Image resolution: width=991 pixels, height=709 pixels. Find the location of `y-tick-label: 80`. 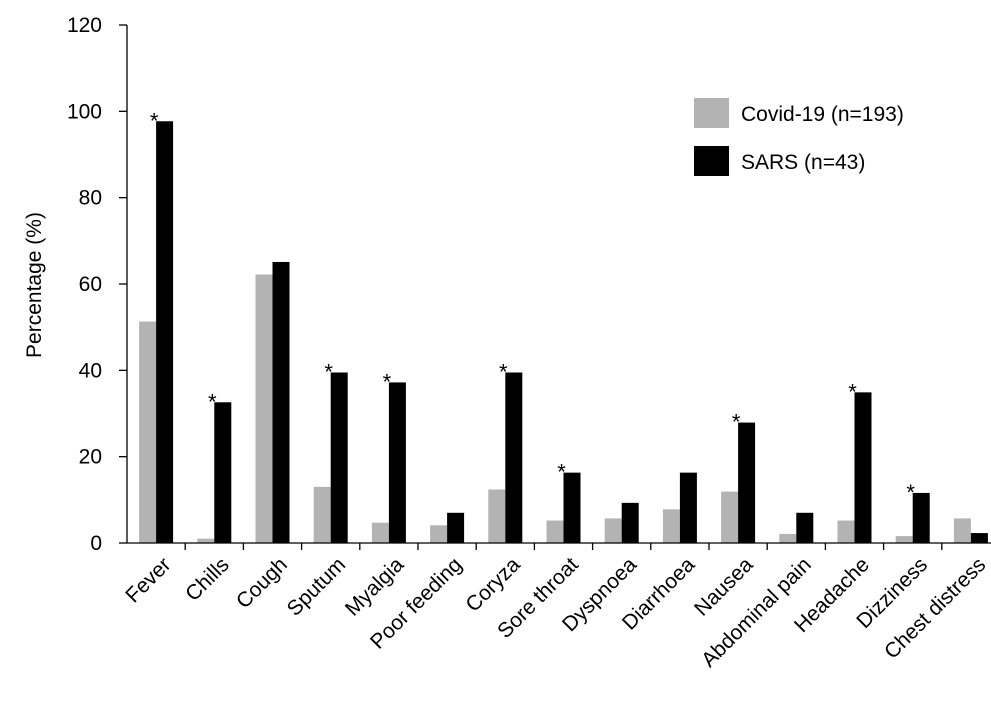

y-tick-label: 80 is located at coordinates (90, 198).